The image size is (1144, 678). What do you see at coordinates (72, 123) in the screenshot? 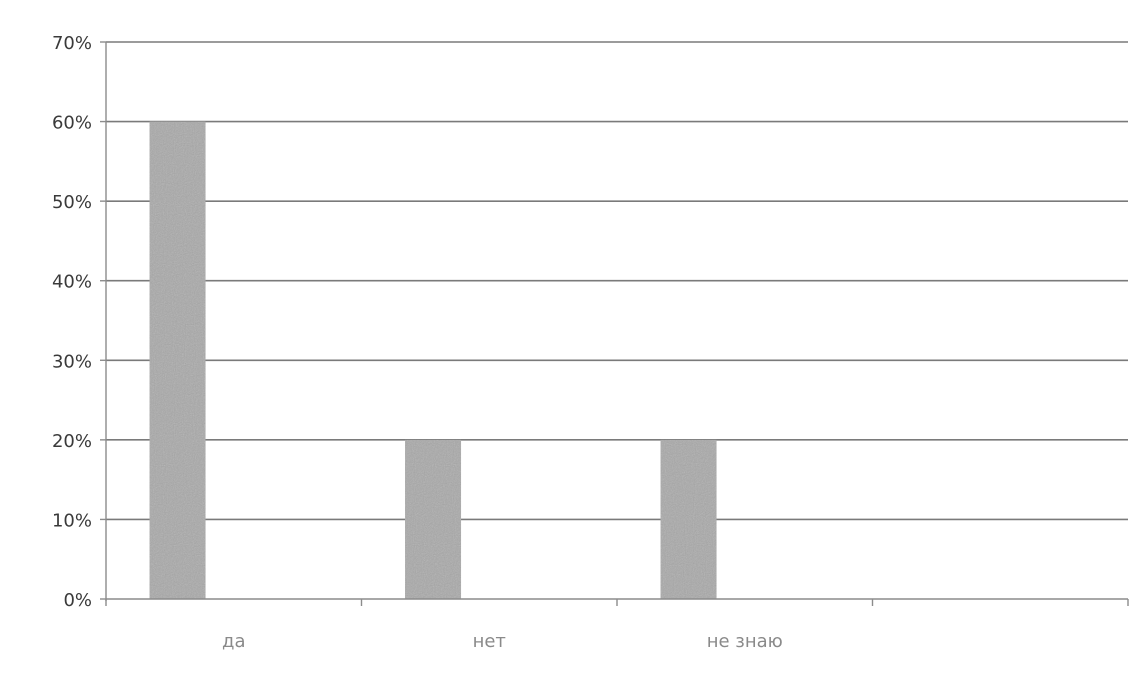
I see `y-tick-label: 60%` at bounding box center [72, 123].